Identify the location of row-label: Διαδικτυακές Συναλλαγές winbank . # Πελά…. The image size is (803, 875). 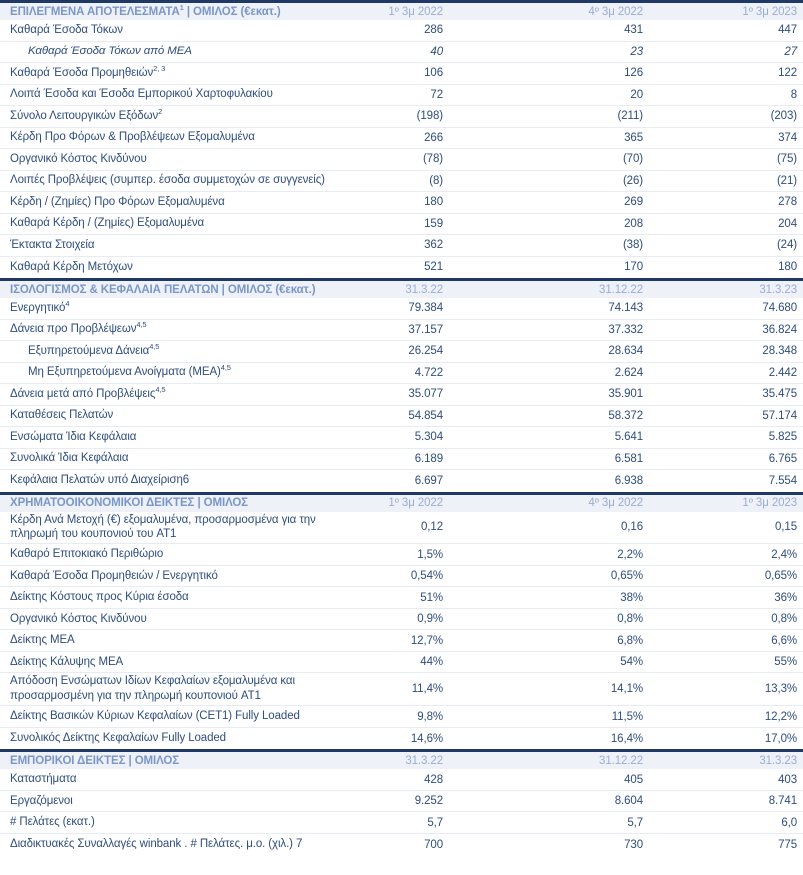
(170, 844).